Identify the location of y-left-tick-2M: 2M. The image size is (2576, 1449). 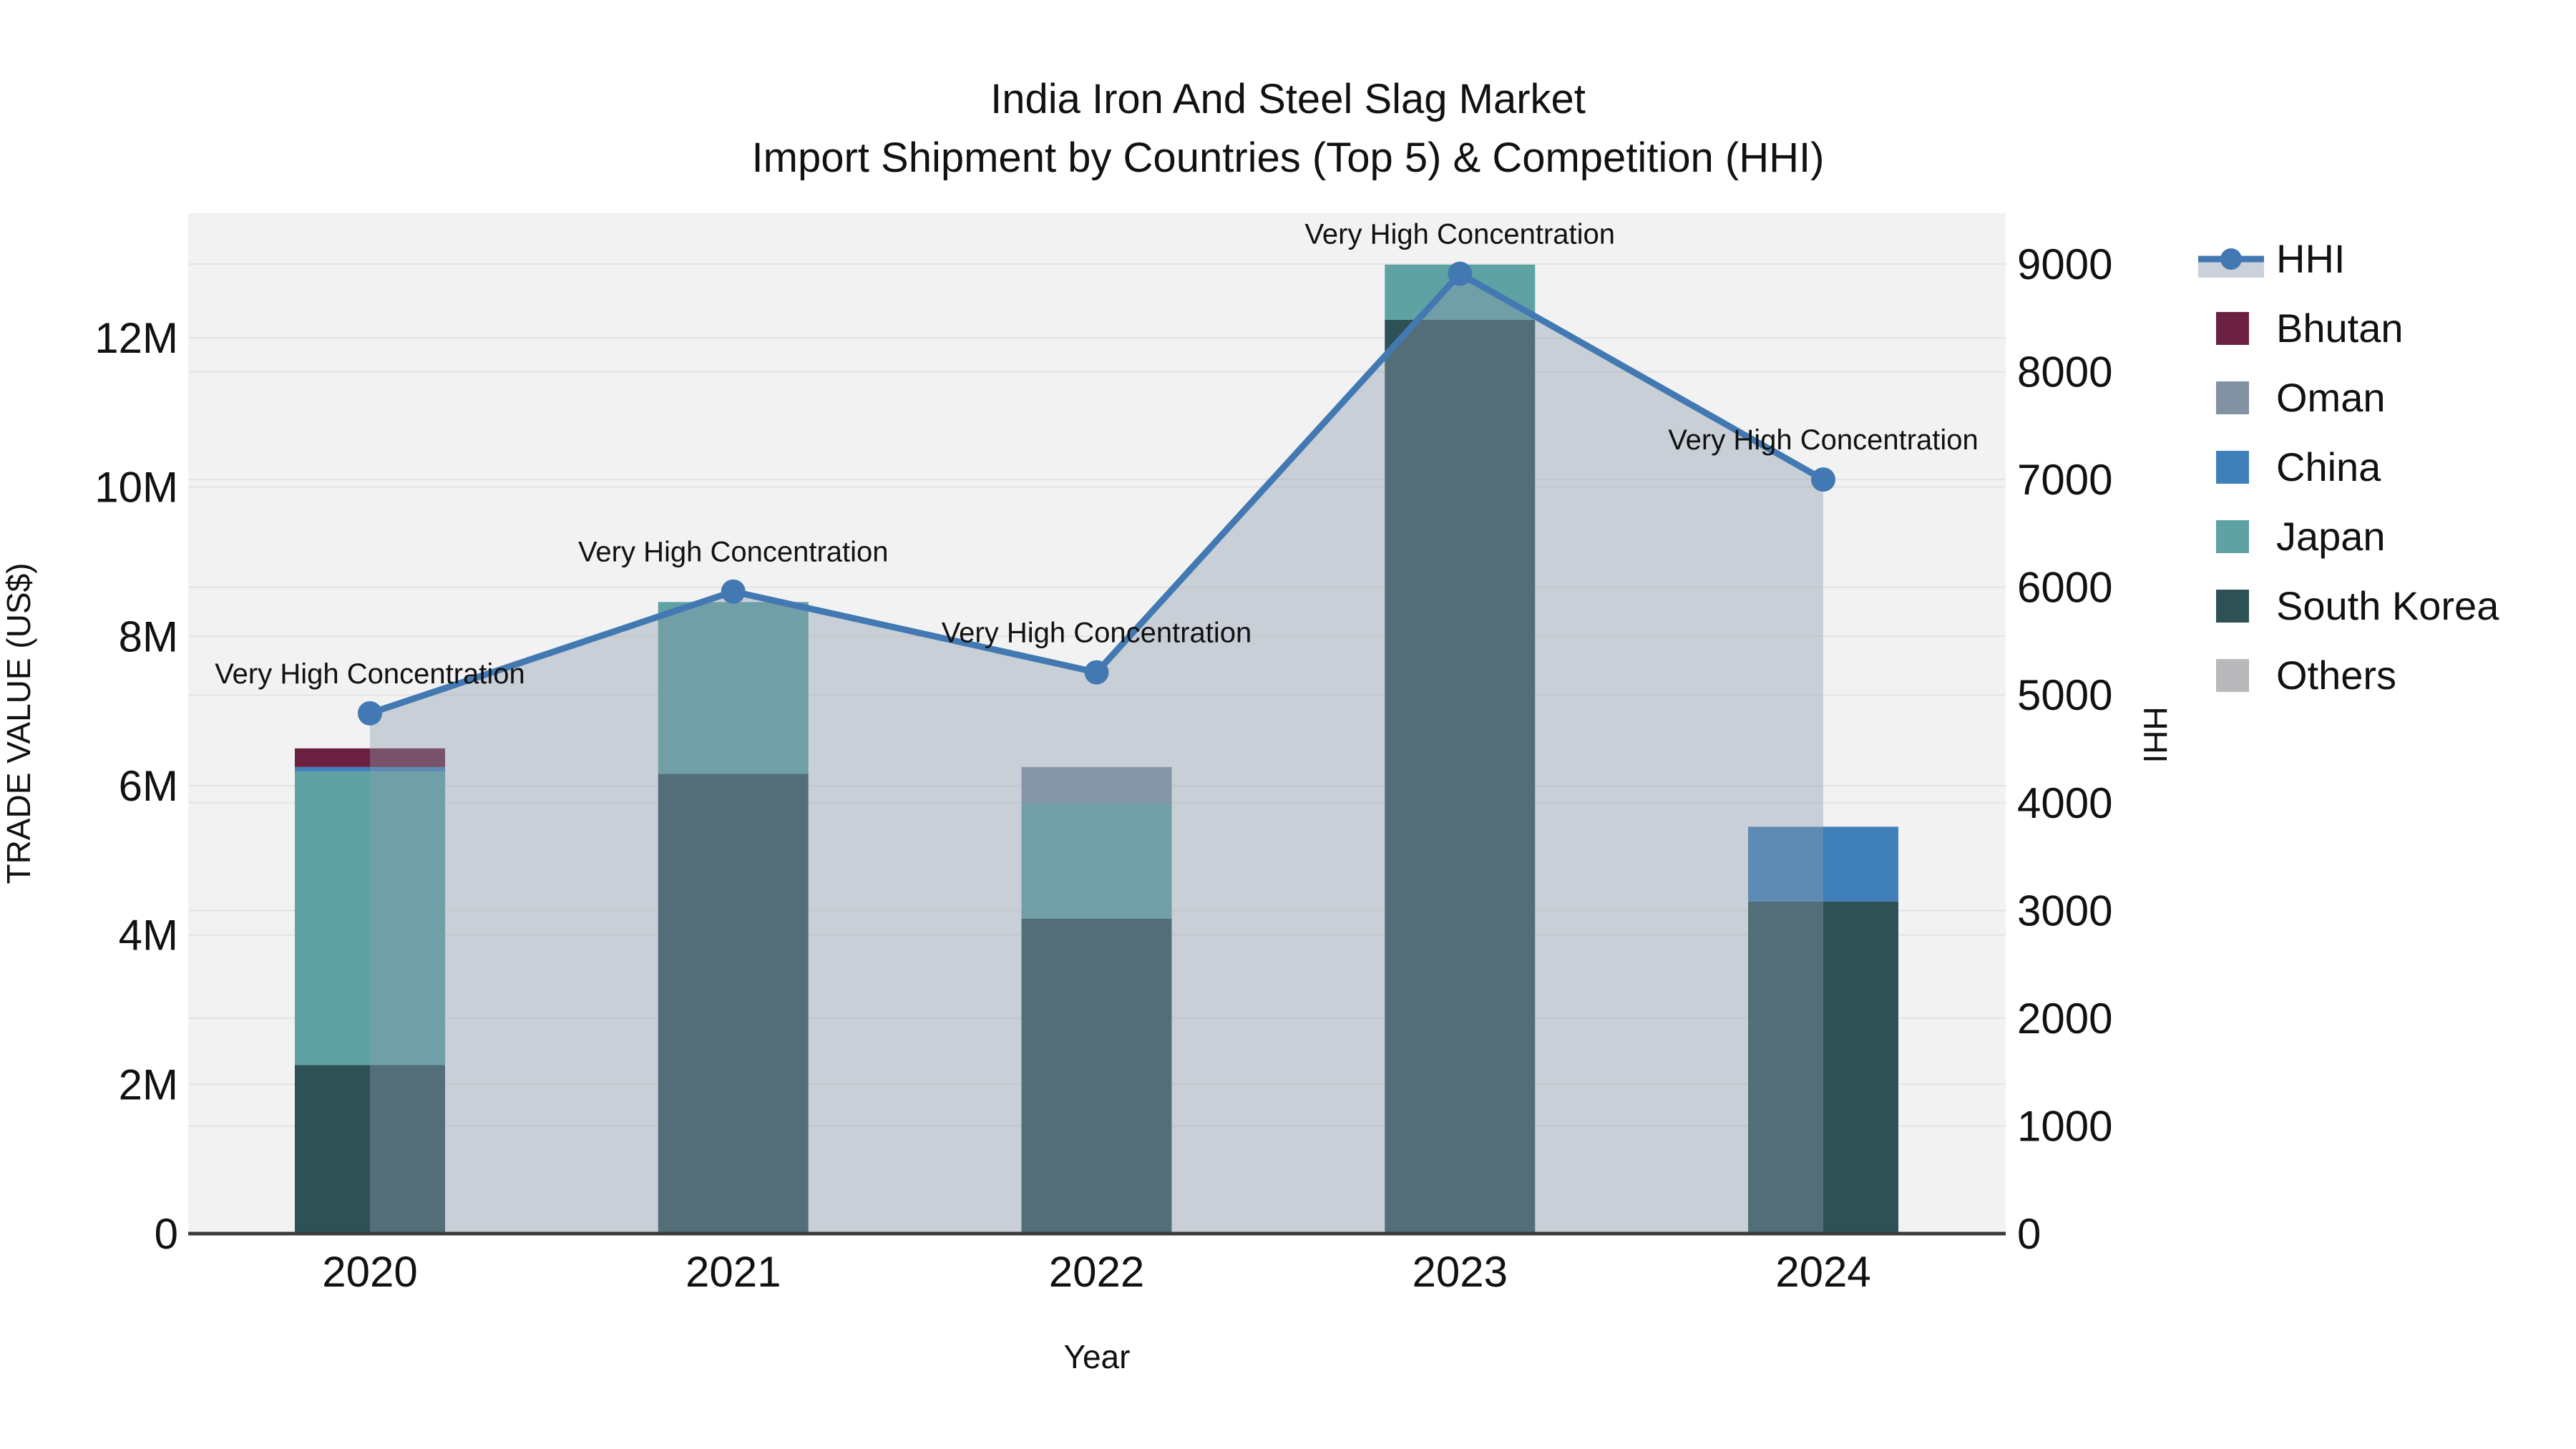
(148, 1084).